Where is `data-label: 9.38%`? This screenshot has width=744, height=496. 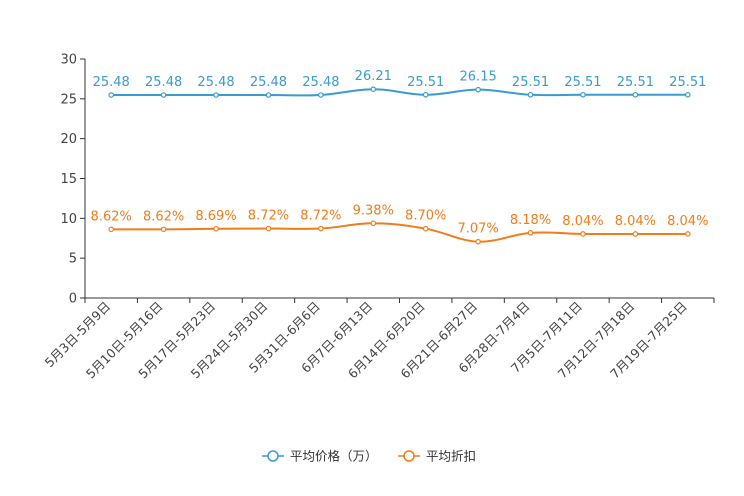 data-label: 9.38% is located at coordinates (373, 210).